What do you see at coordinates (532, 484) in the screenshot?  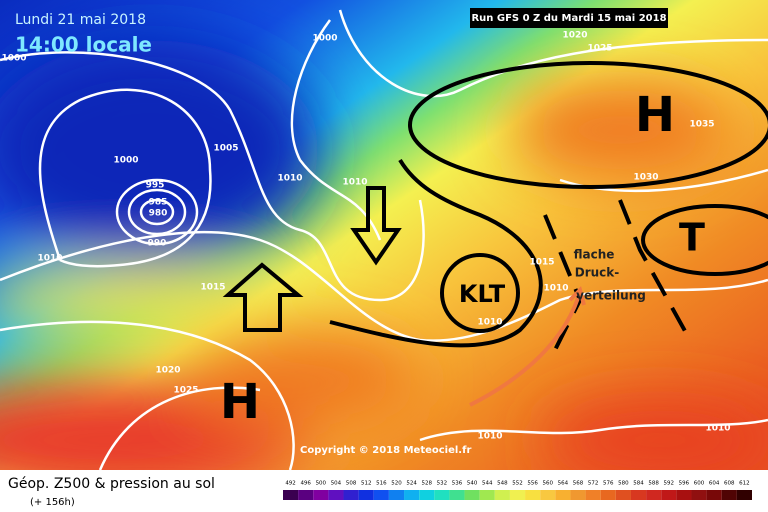 I see `scale-label: 556` at bounding box center [532, 484].